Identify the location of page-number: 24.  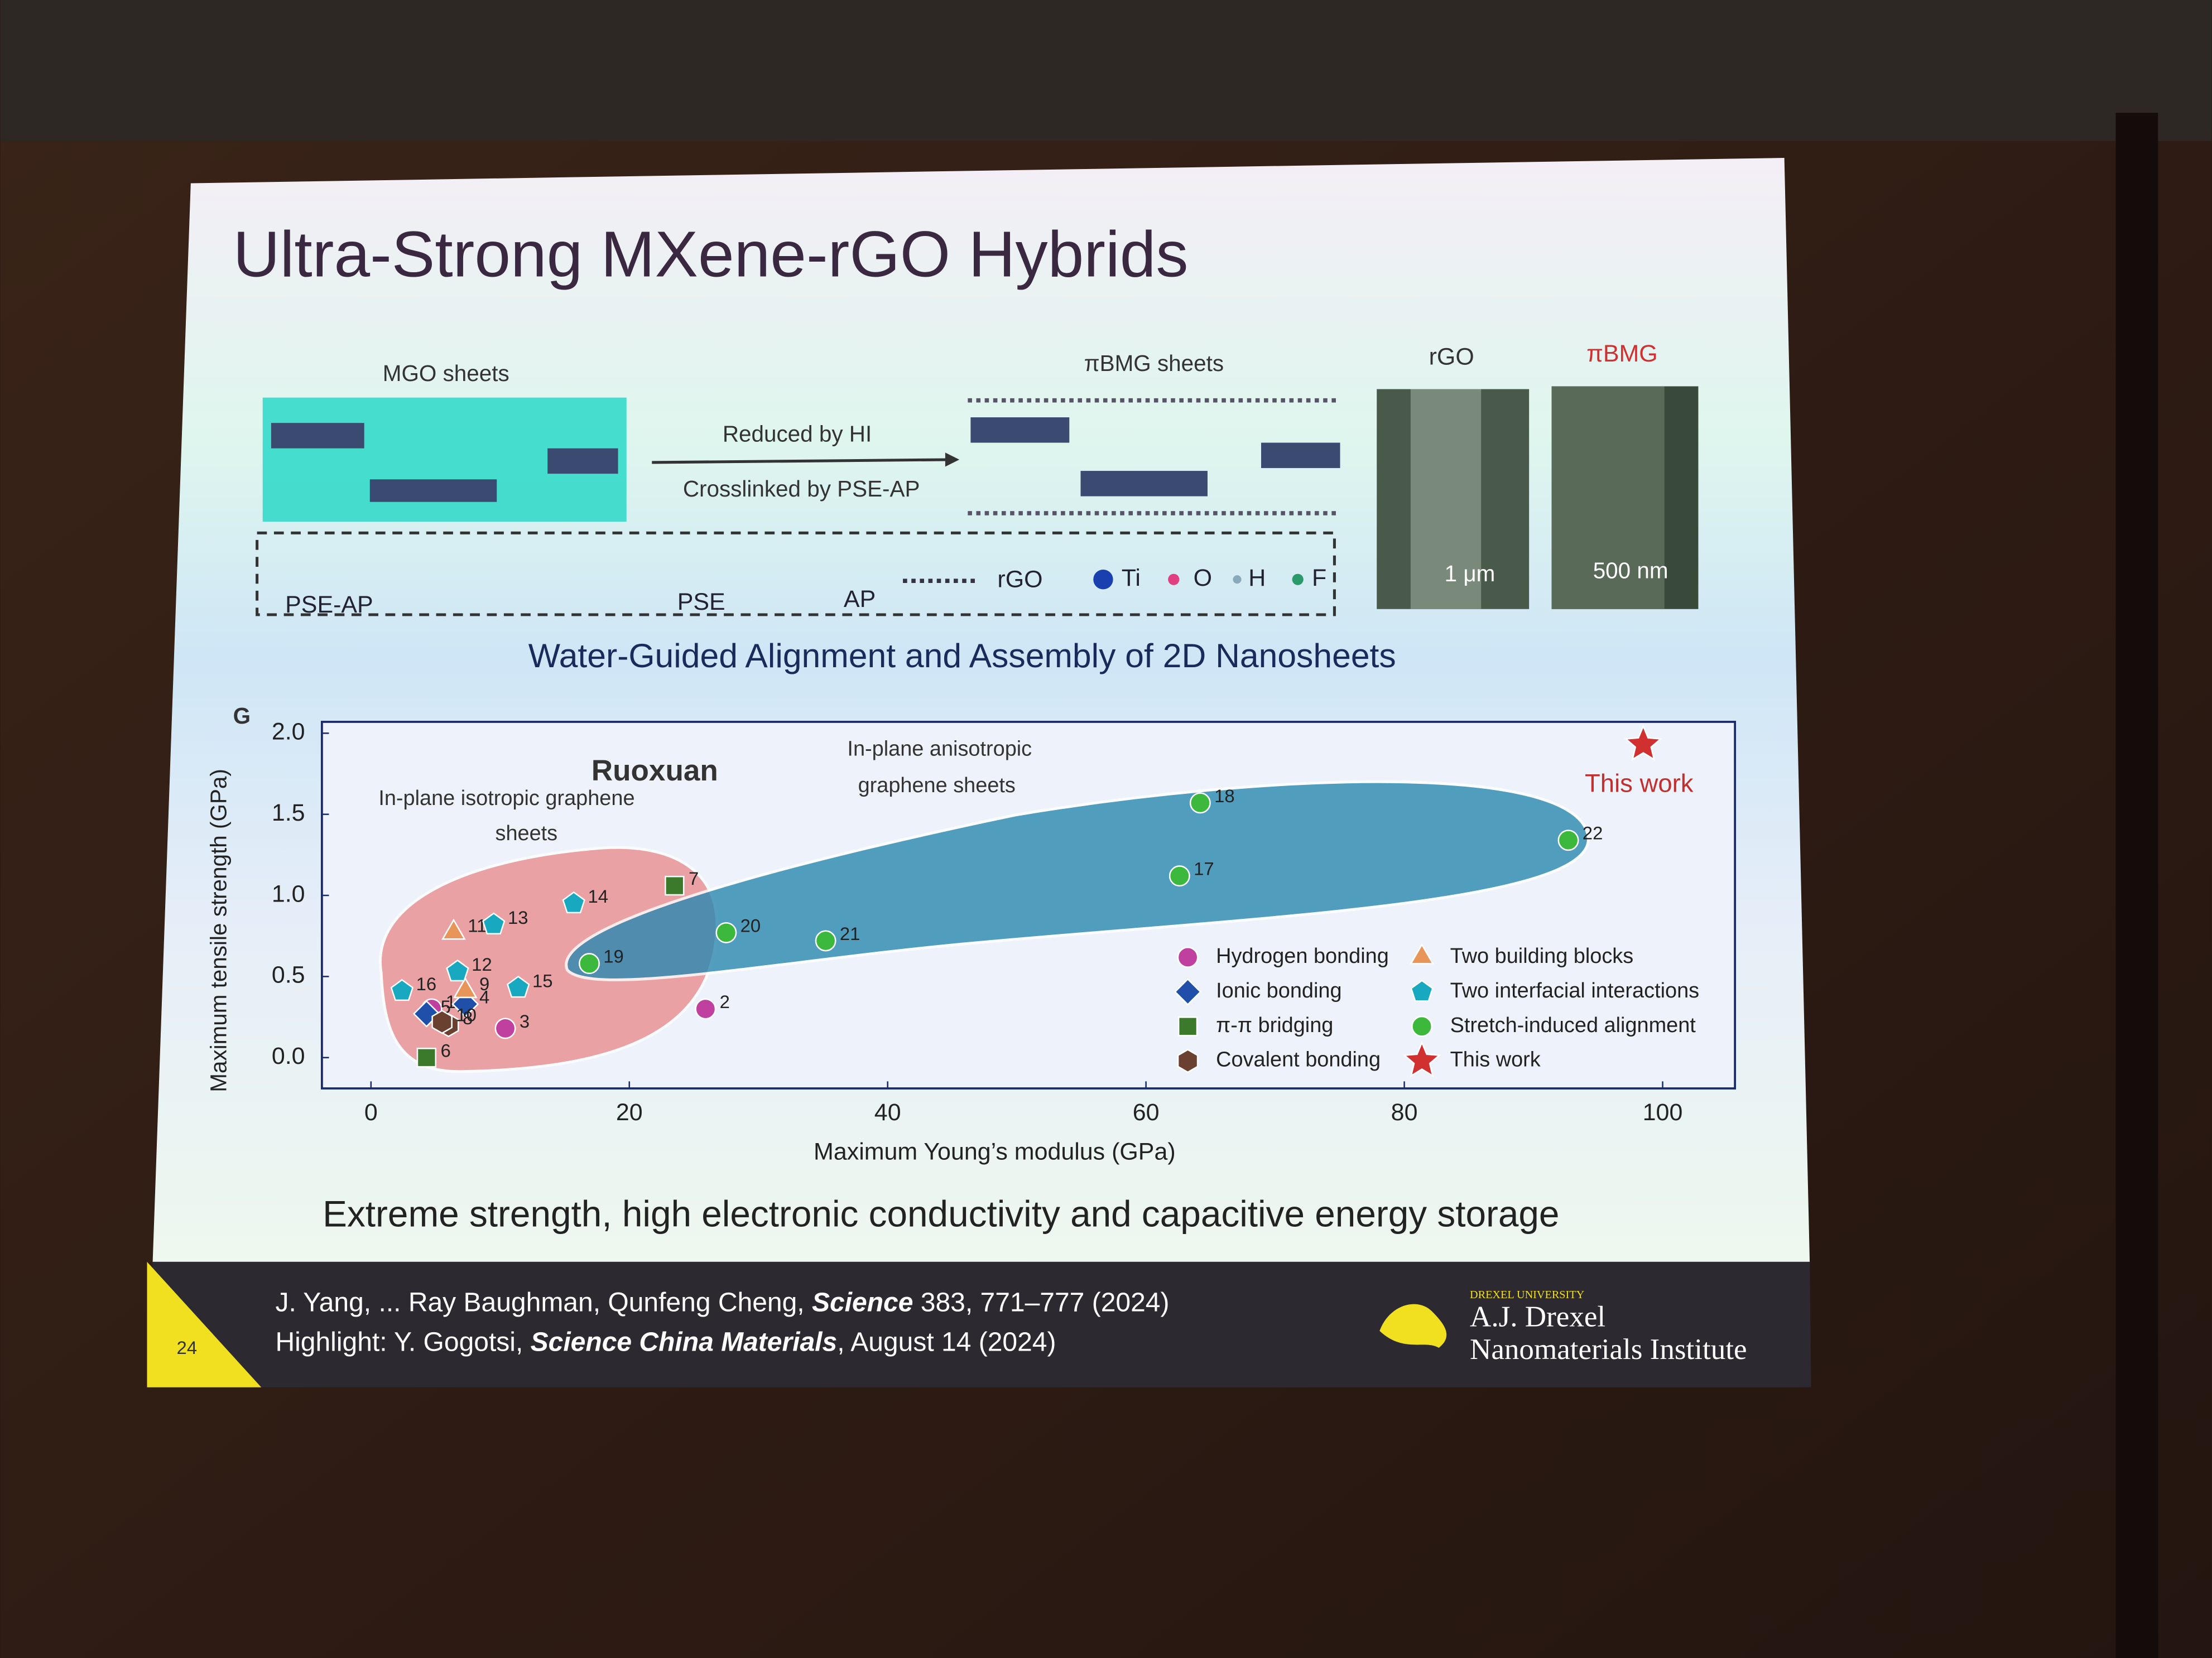
(187, 1347).